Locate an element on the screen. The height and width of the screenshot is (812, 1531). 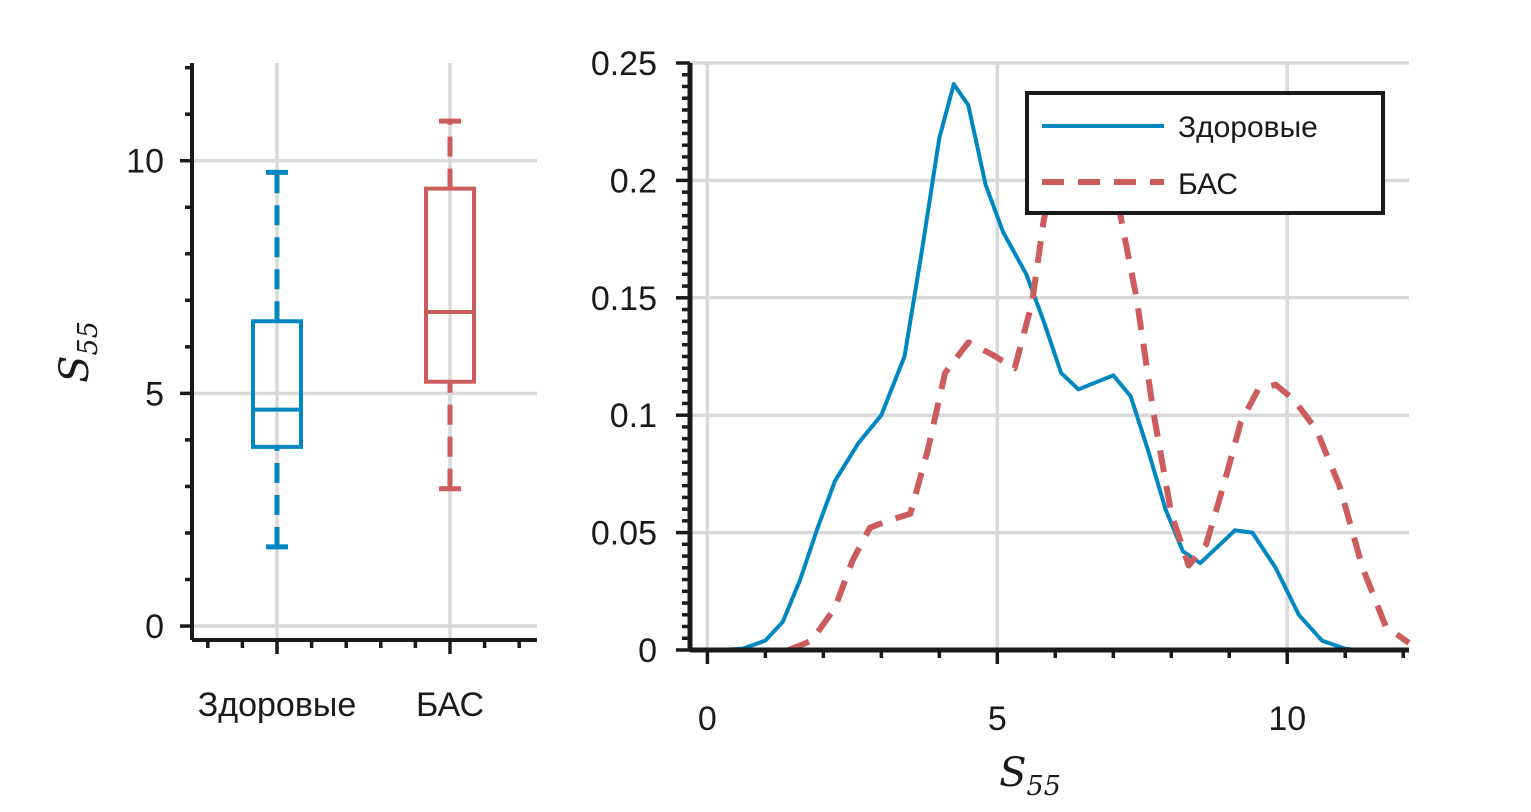
density-x-tick-label: 0 is located at coordinates (707, 719).